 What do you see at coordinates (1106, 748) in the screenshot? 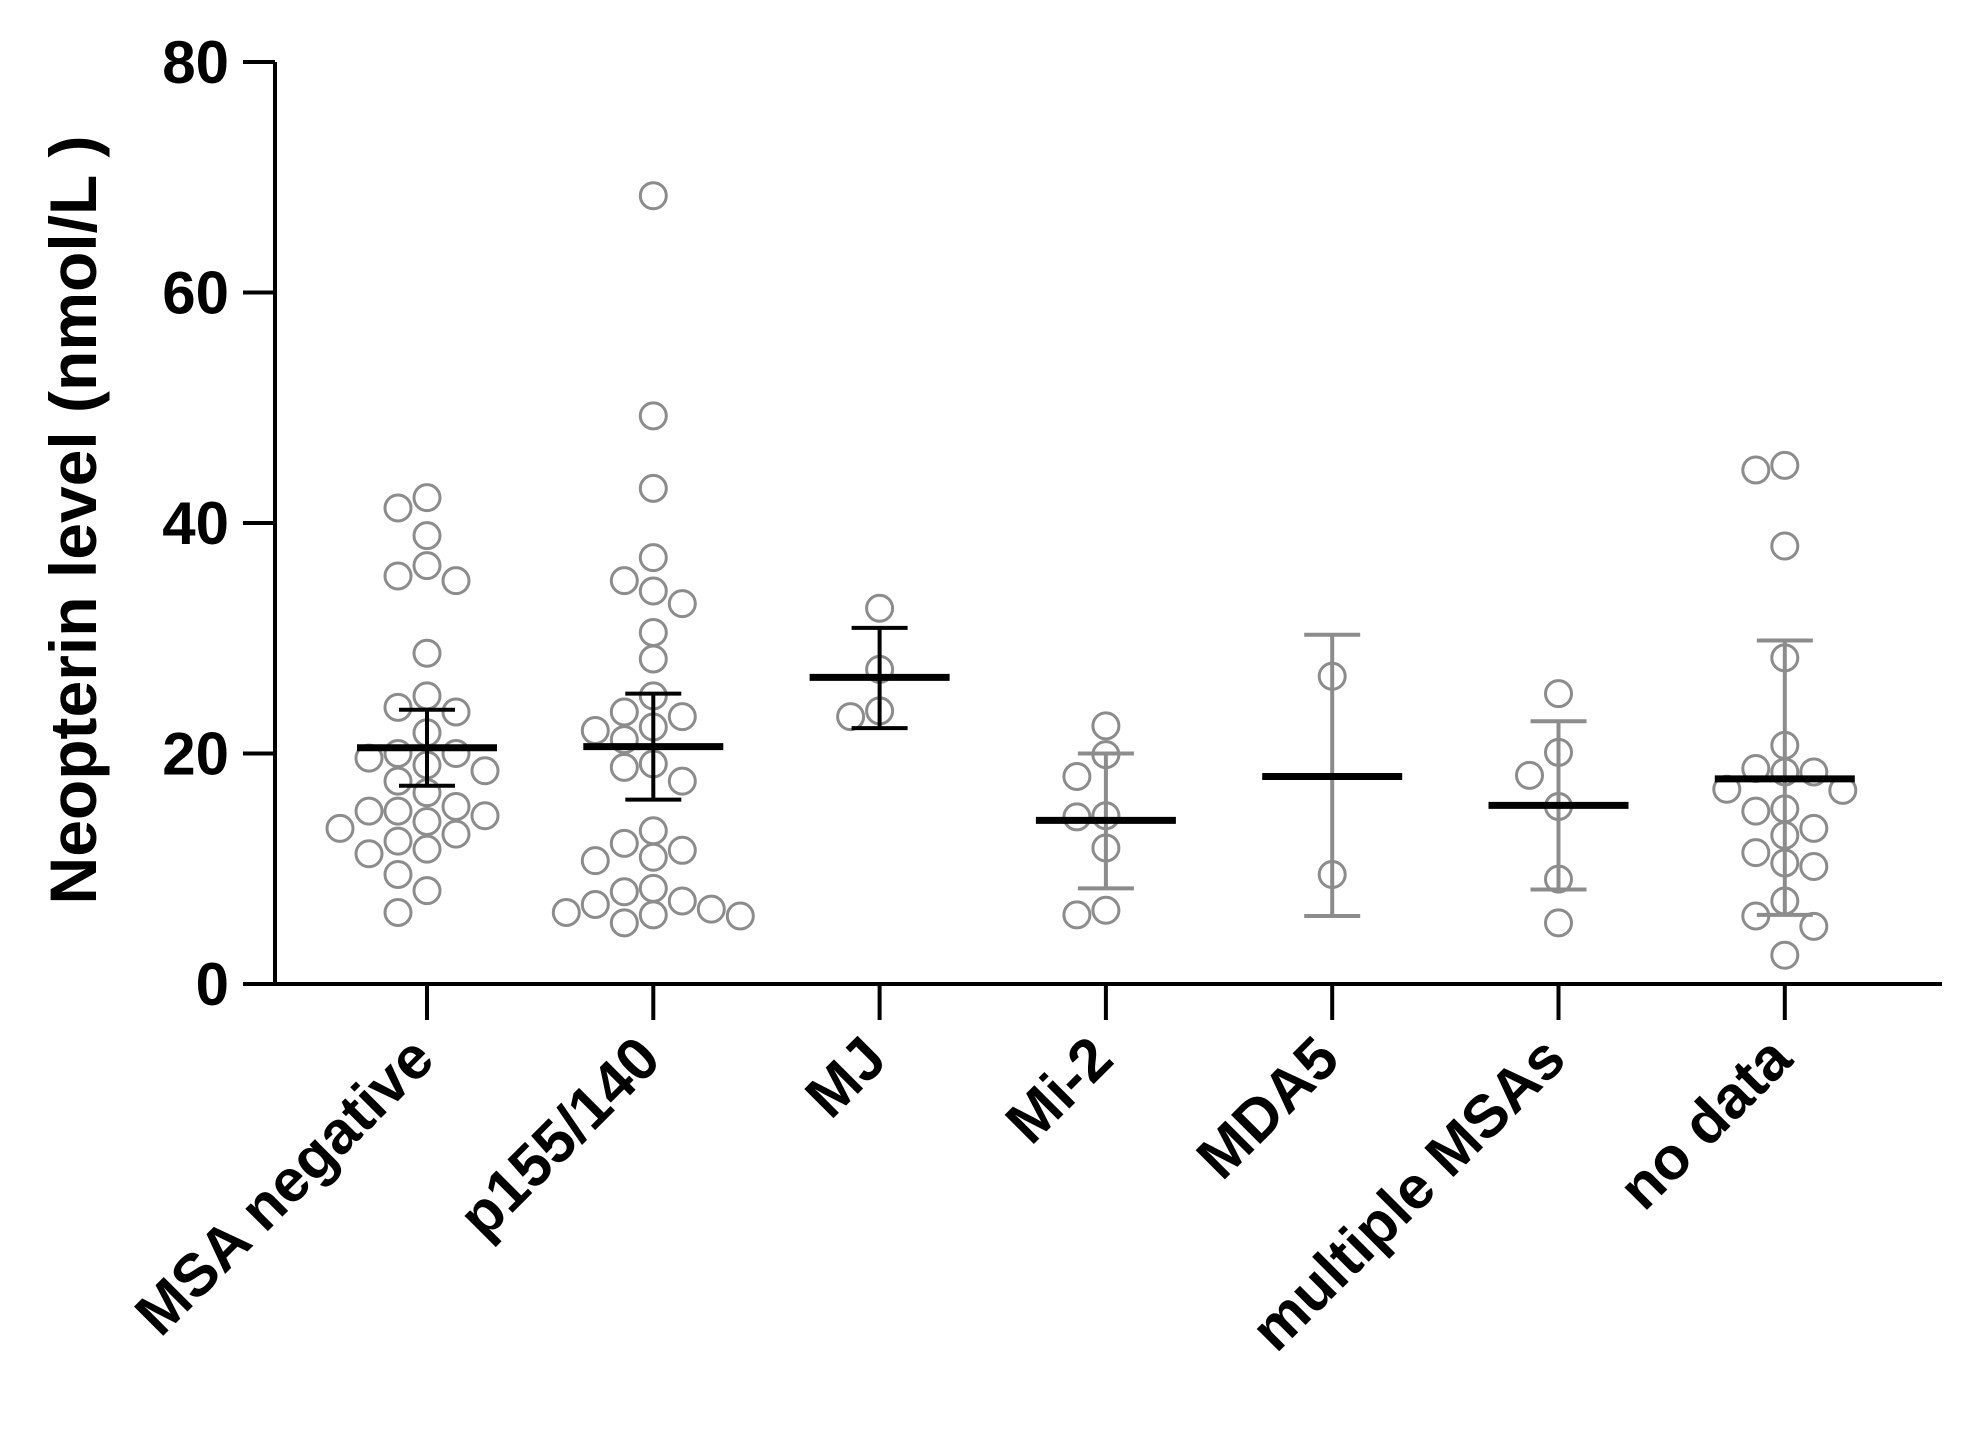
I see `mean-bars` at bounding box center [1106, 748].